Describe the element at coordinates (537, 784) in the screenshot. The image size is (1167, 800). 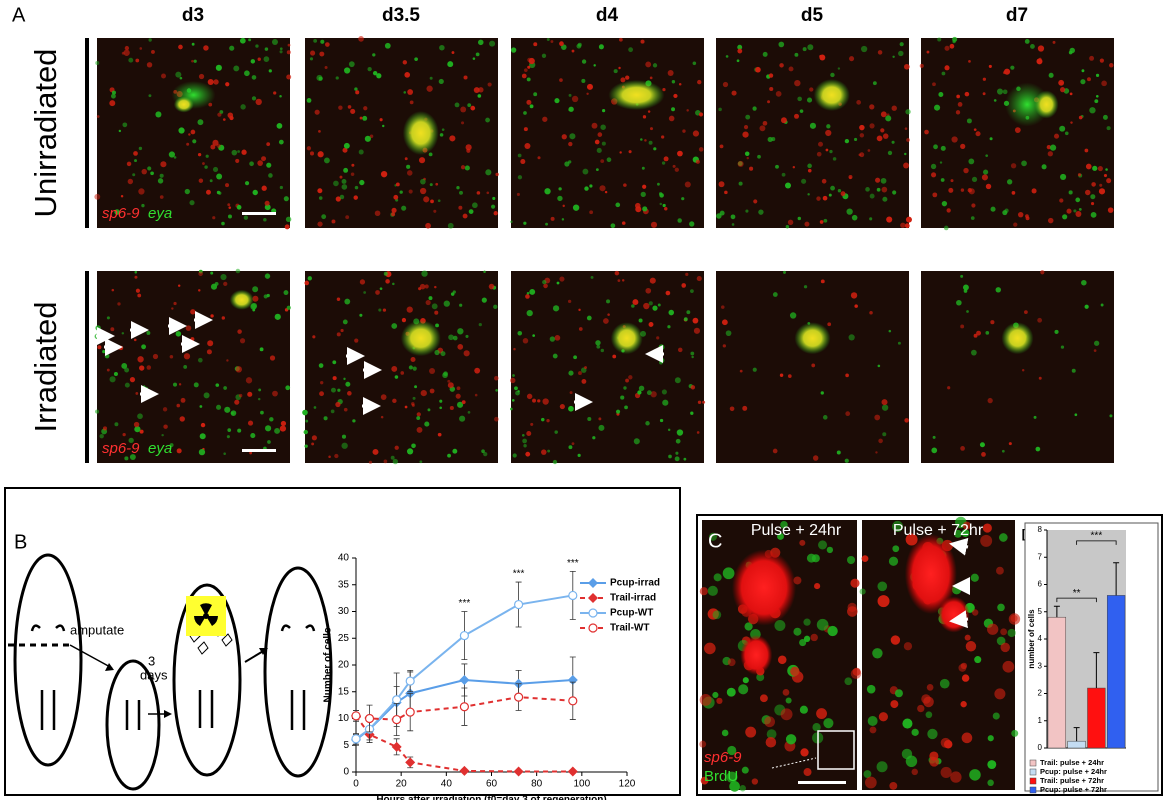
I see `x-tick-label: 80` at that location.